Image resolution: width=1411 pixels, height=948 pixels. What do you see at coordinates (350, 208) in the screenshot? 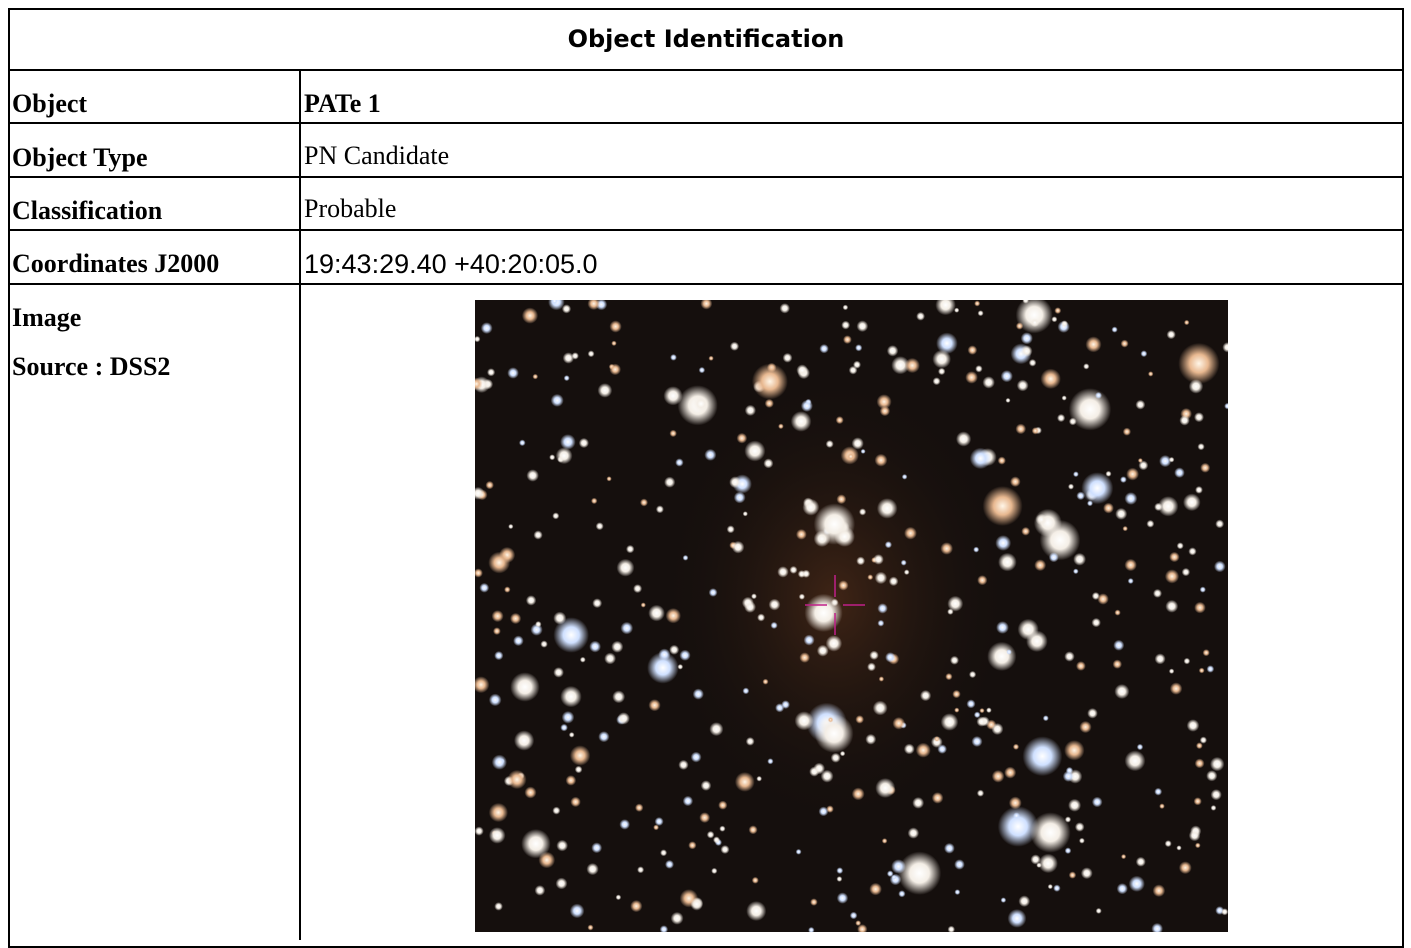
I see `row-value: Probable` at bounding box center [350, 208].